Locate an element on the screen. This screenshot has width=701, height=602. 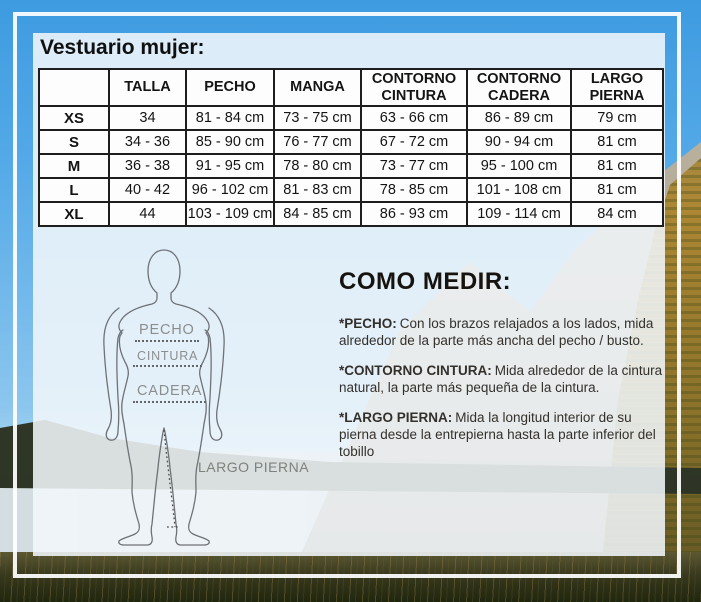
column-header-pecho: PECHO is located at coordinates (230, 87).